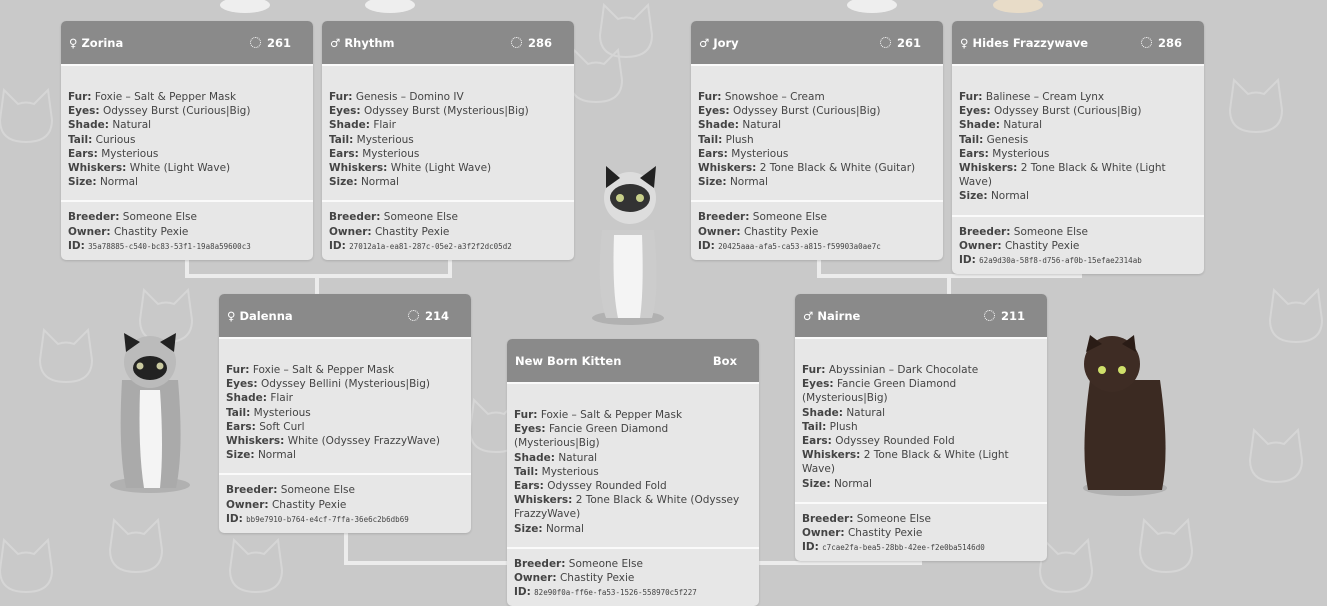 This screenshot has height=606, width=1327. I want to click on trait-value: Odyssey Burst (Curious|Big), so click(806, 111).